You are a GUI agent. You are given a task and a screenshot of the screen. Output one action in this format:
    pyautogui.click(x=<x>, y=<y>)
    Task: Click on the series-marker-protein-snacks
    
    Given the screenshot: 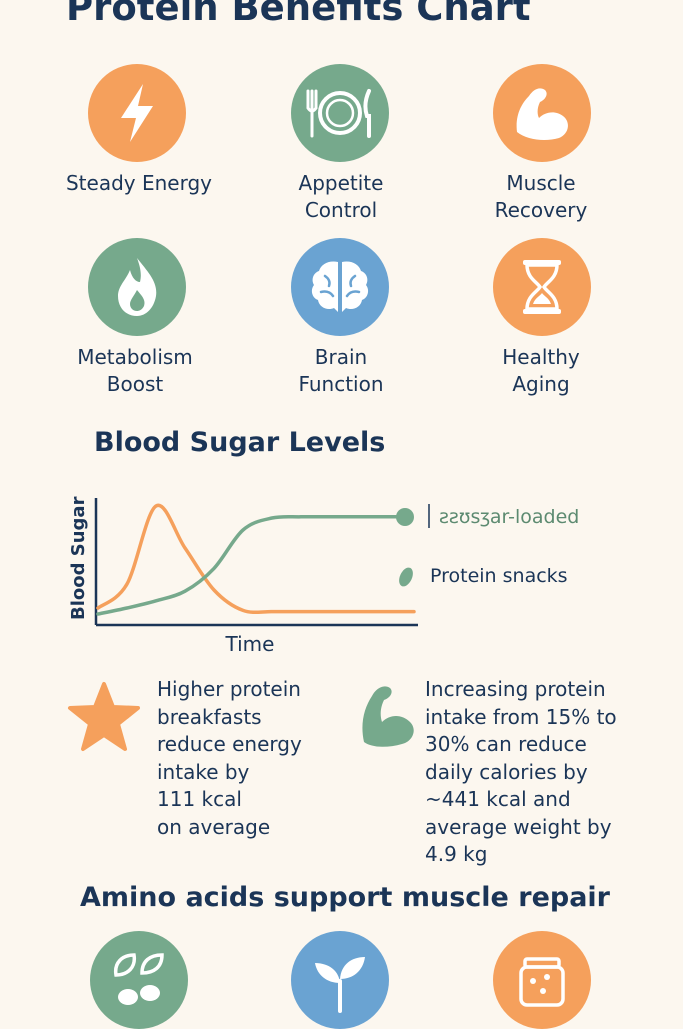 What is the action you would take?
    pyautogui.click(x=406, y=577)
    